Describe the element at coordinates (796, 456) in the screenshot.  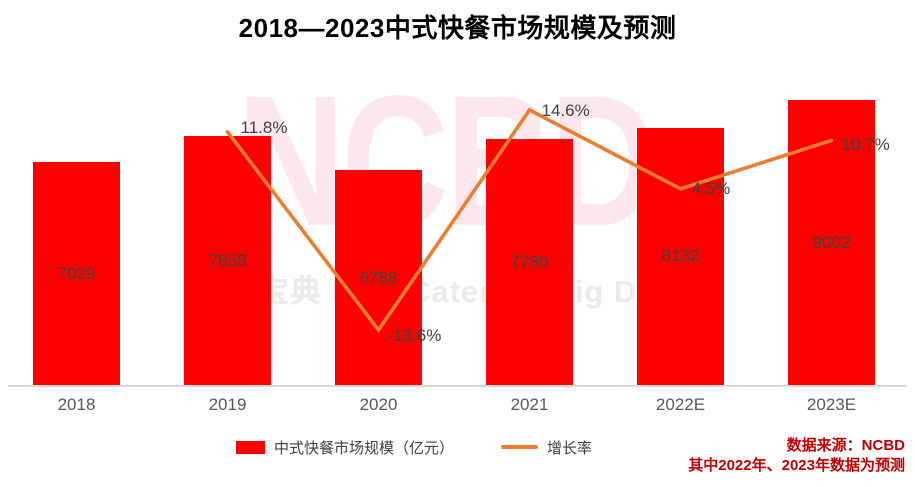
I see `data-source-note: 数据来源：NCBD 其中2022年、2023年数据为预测` at that location.